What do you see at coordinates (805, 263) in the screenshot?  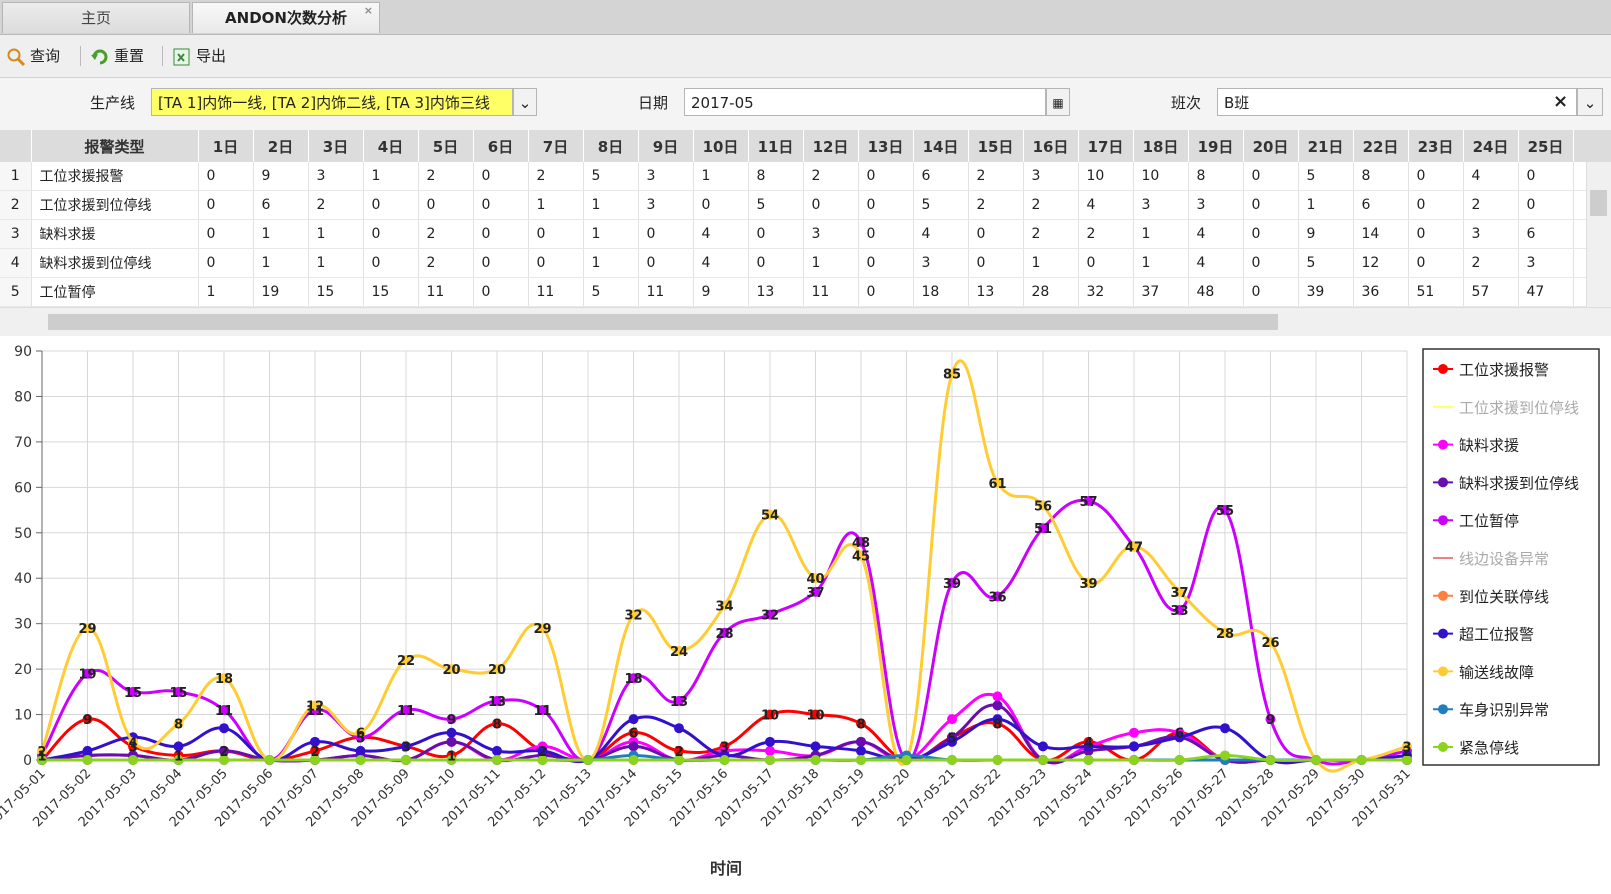 I see `table-row: 4 缺料求援到位停线 0 1 1 0 2 0 0 1 0 4 0 1 0 3 0 1 0 1 4 0 5 12 0 2 3` at bounding box center [805, 263].